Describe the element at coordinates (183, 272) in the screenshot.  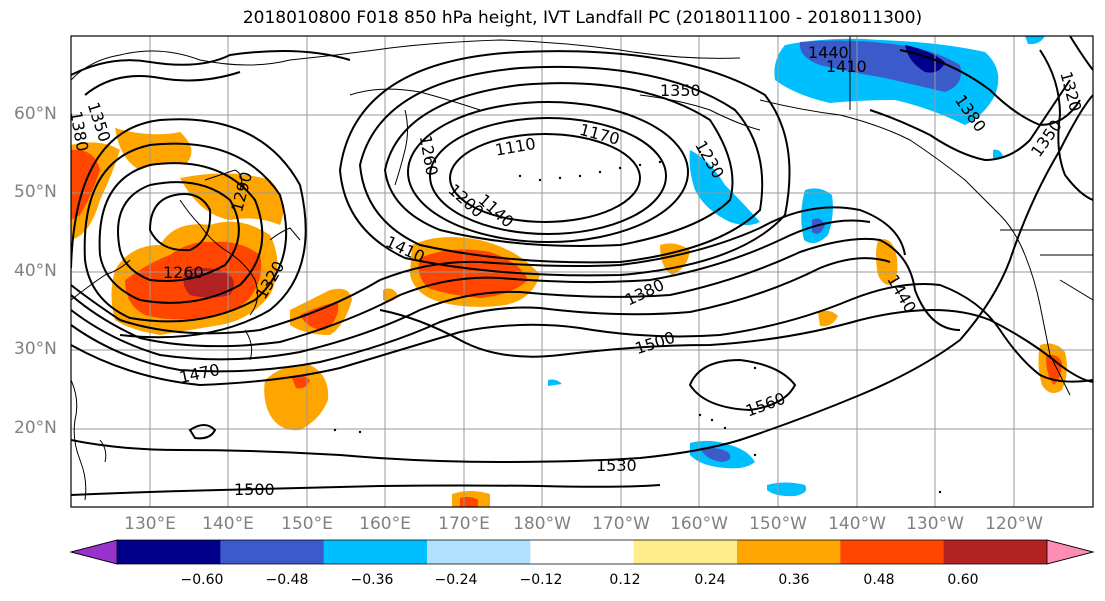
I see `contour-label: 1260` at that location.